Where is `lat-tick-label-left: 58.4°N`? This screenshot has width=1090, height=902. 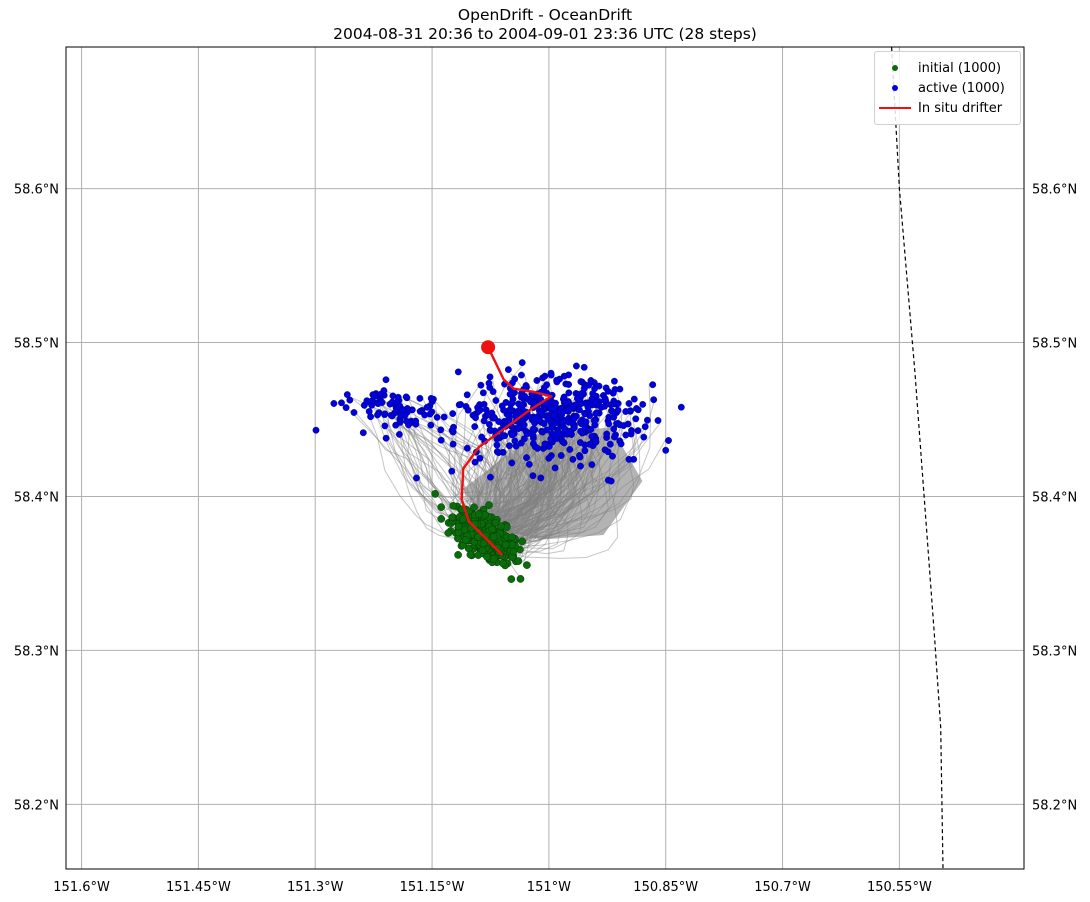
lat-tick-label-left: 58.4°N is located at coordinates (36, 497).